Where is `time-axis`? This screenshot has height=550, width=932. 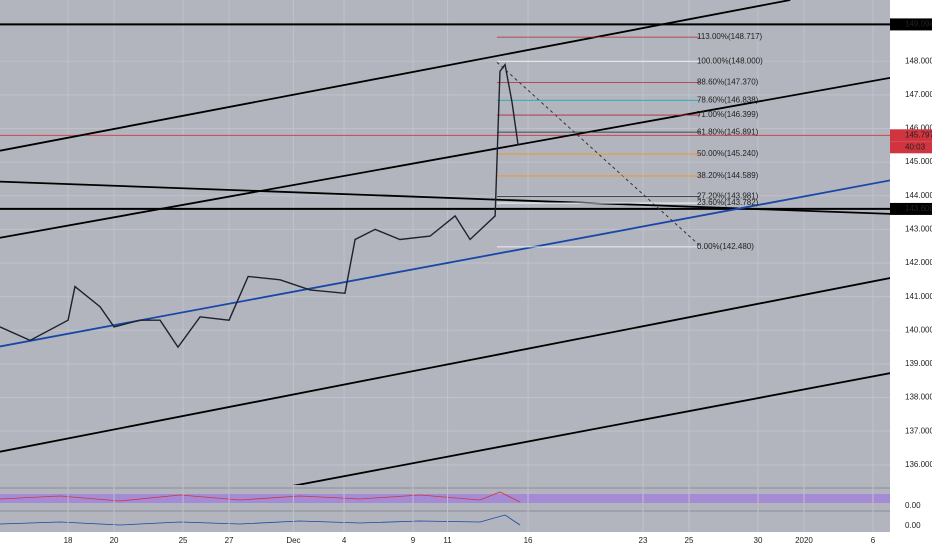 time-axis is located at coordinates (445, 541).